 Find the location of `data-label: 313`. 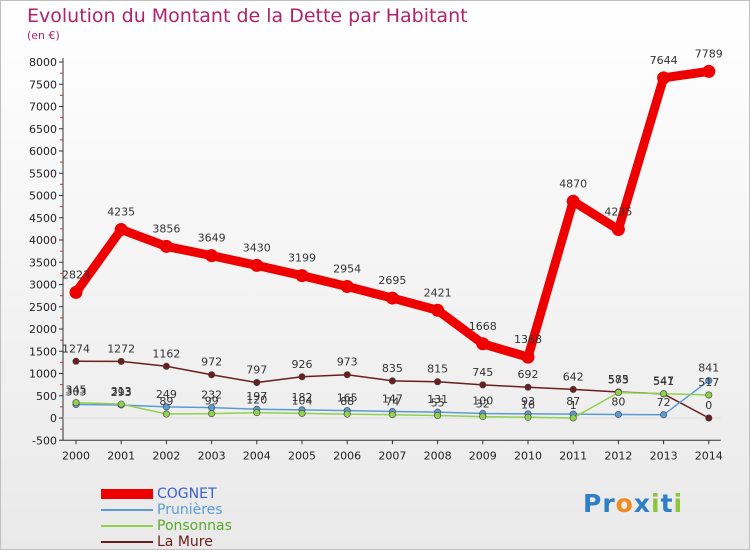

data-label: 313 is located at coordinates (121, 391).